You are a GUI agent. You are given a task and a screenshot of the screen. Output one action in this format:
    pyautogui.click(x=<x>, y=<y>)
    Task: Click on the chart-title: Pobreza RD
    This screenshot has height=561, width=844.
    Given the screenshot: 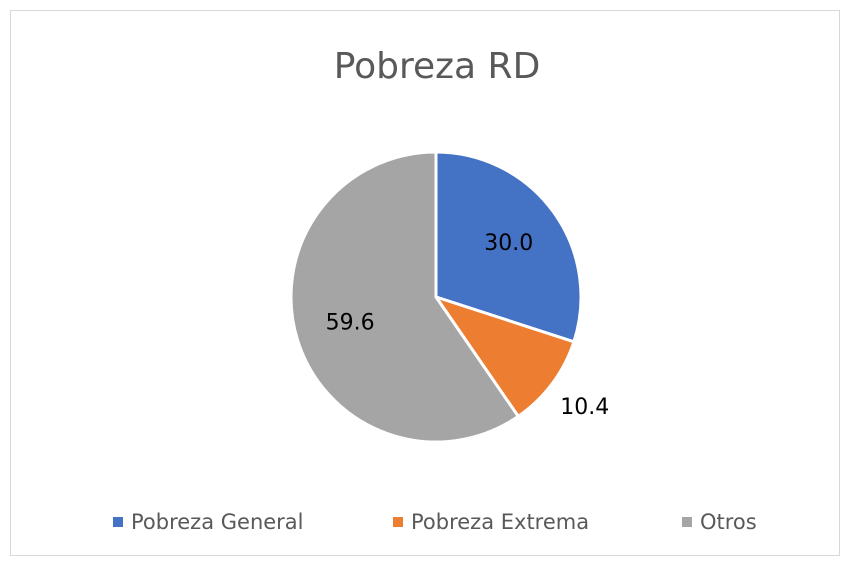 What is the action you would take?
    pyautogui.click(x=437, y=66)
    